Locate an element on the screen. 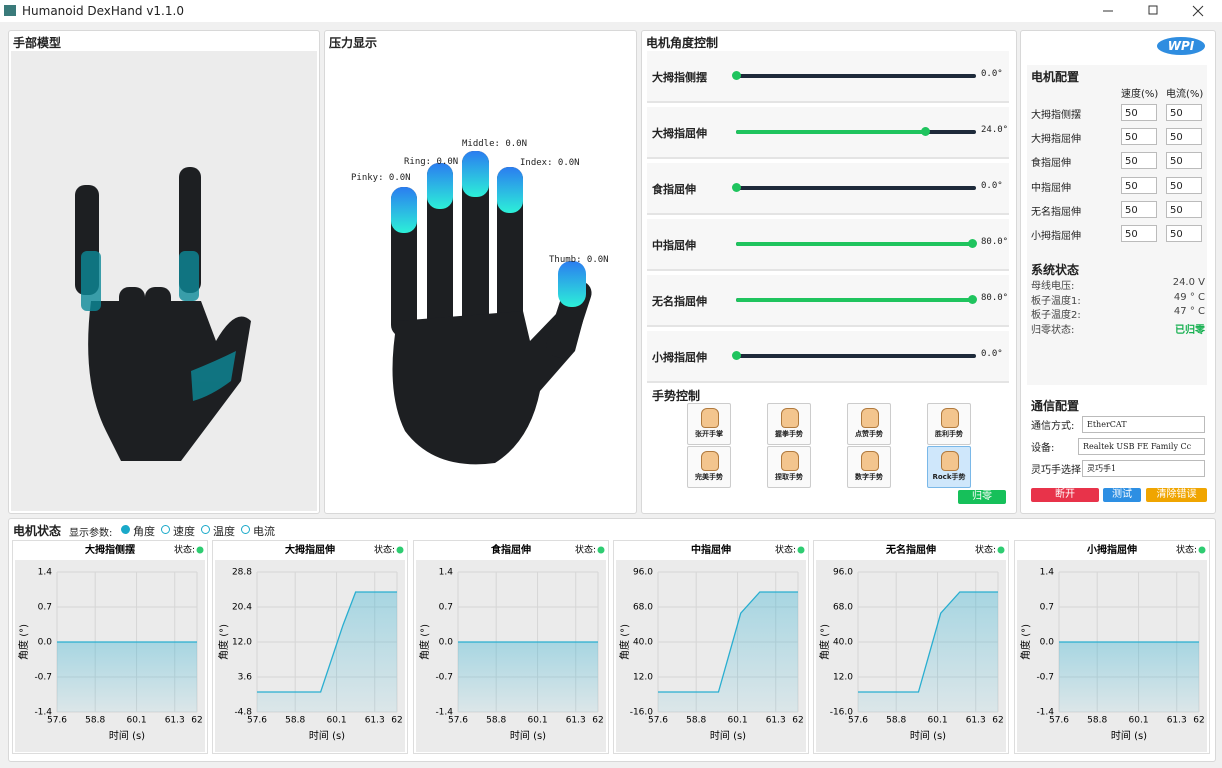 The width and height of the screenshot is (1222, 768). panel-title: 电机状态 is located at coordinates (37, 531).